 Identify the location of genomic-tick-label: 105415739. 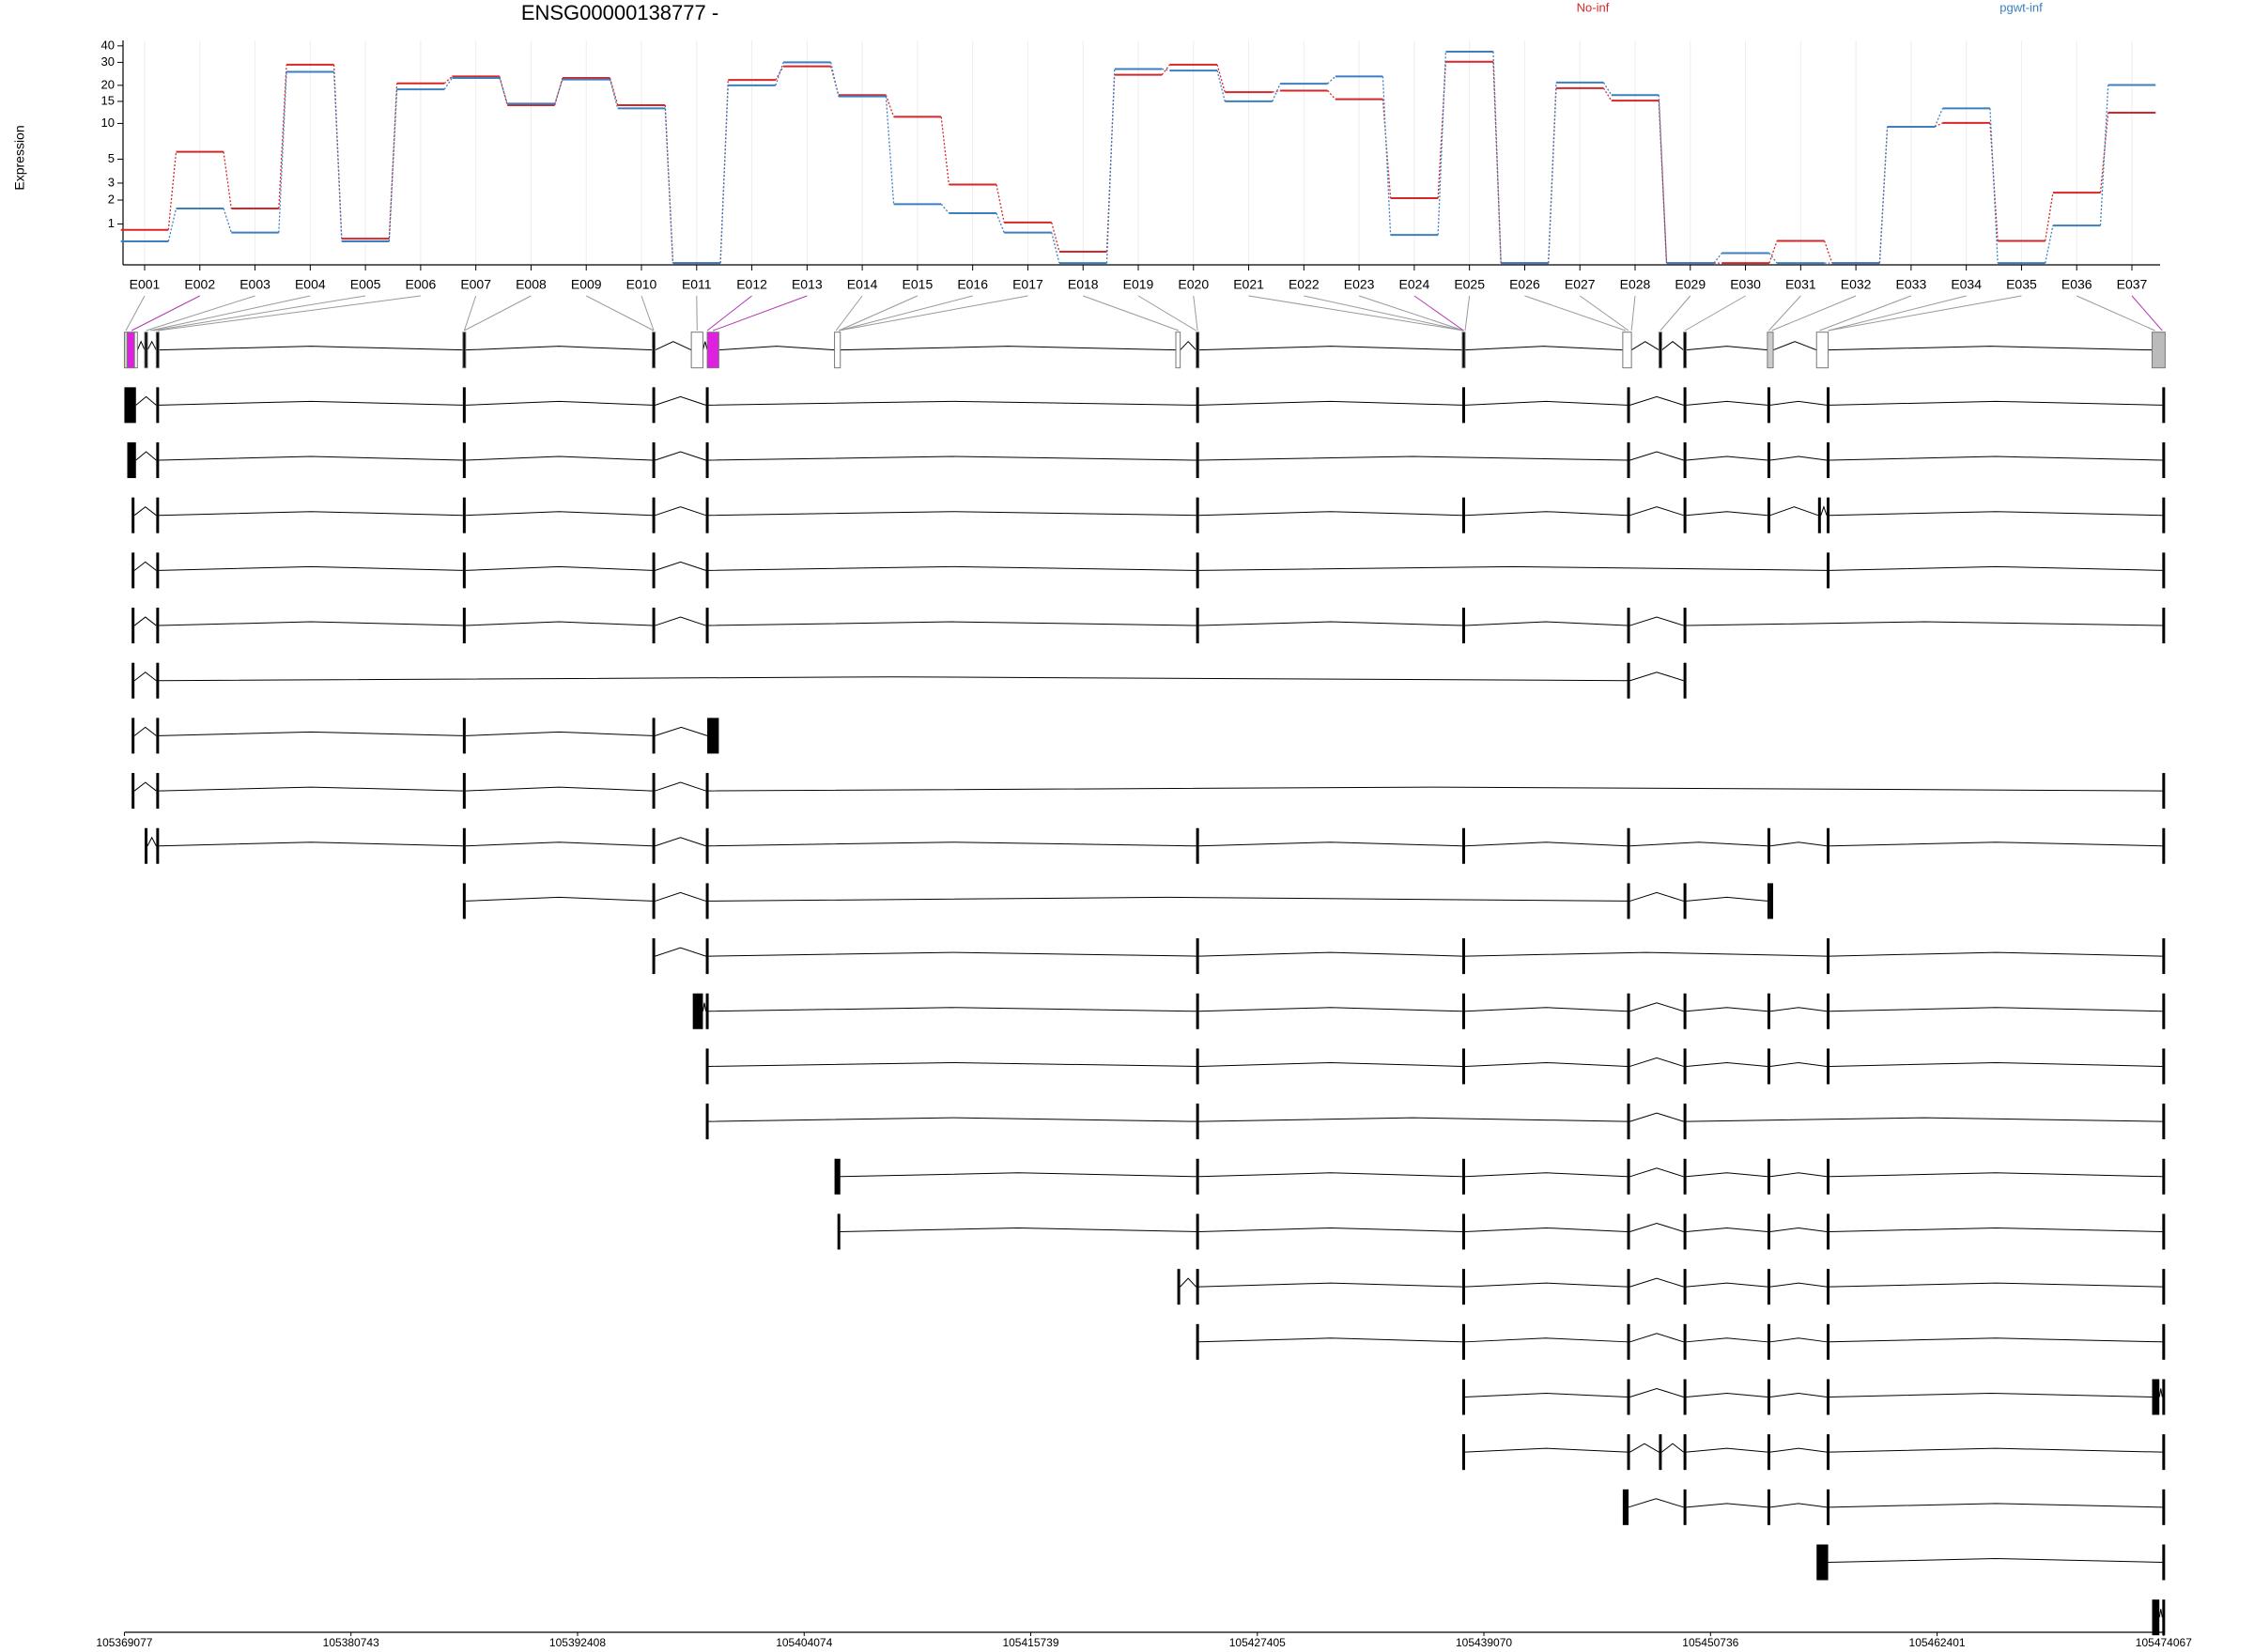
(1030, 1642).